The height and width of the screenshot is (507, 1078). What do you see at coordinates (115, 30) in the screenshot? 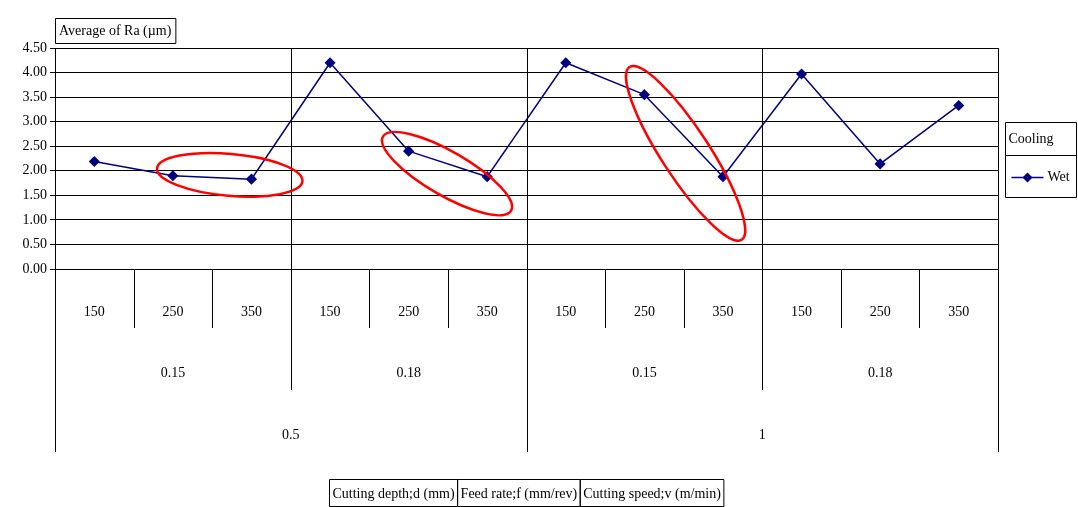
I see `y-axis-title: Average of Ra (µm)` at bounding box center [115, 30].